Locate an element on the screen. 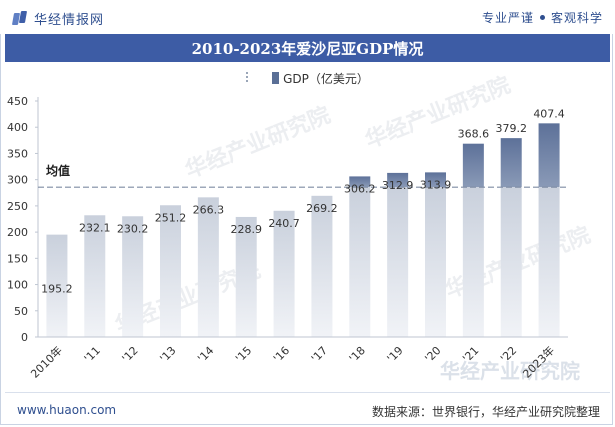  top-bar: 华经情报网 专业严谨 客观科学 is located at coordinates (307, 17).